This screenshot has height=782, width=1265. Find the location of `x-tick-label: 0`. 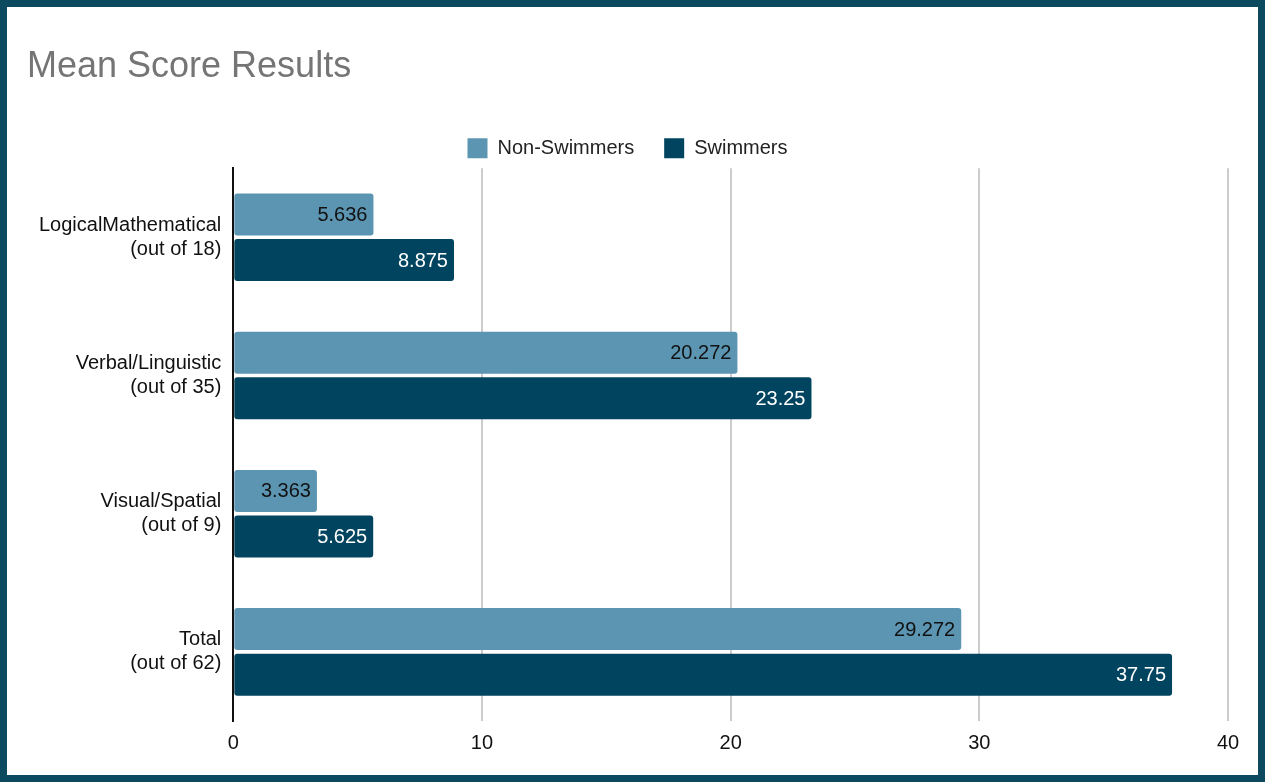

x-tick-label: 0 is located at coordinates (233, 741).